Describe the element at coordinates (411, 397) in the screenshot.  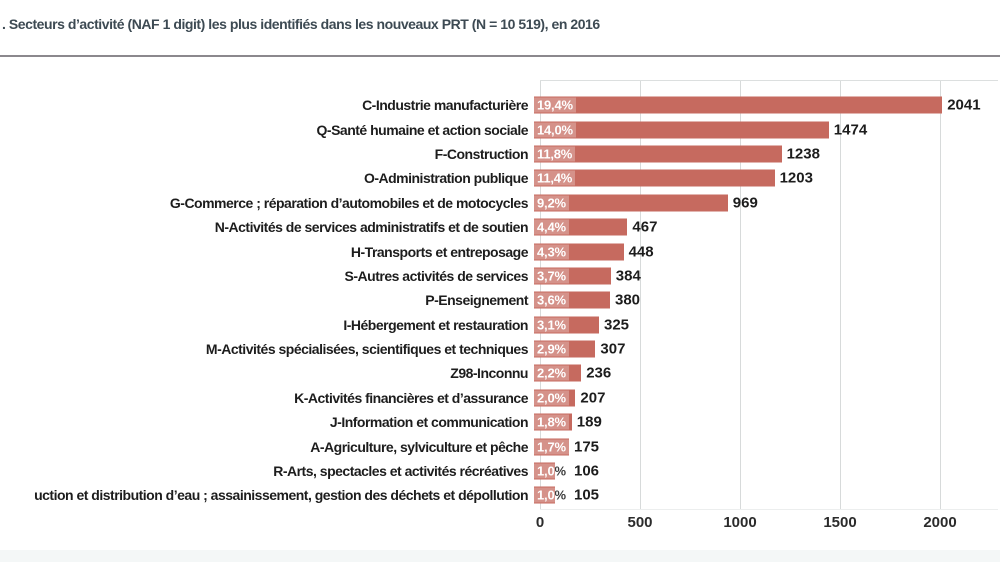
I see `category-label: K-Activités financières et d’assurance` at that location.